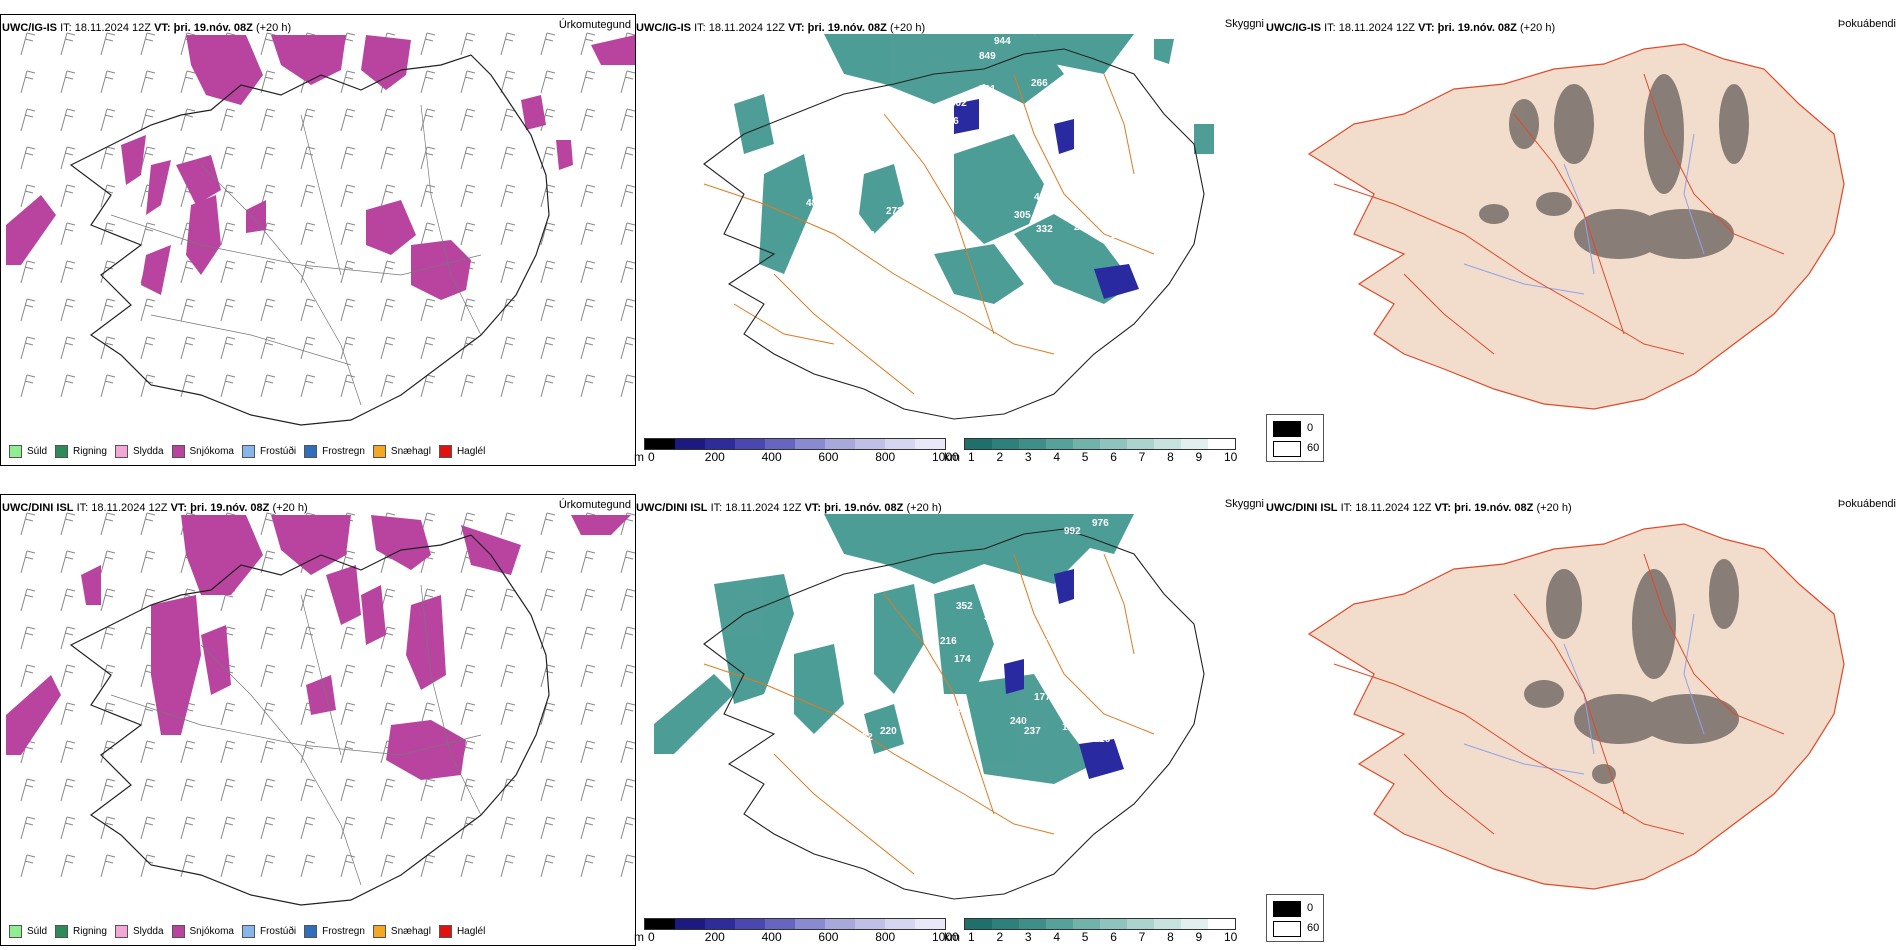  Describe the element at coordinates (952, 457) in the screenshot. I see `colorbar-unit: km` at that location.